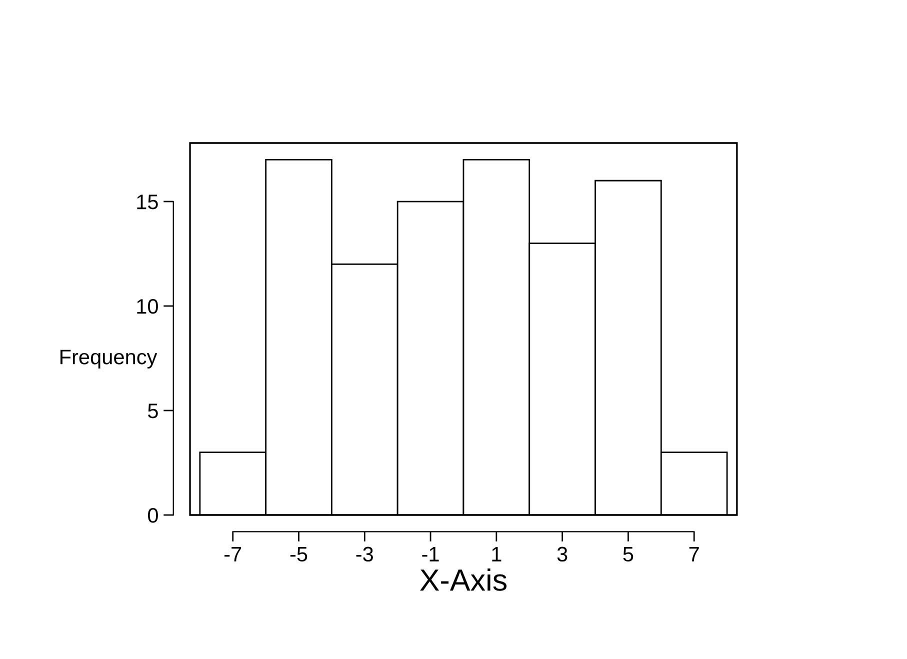  I want to click on x-tick-label: 3, so click(562, 554).